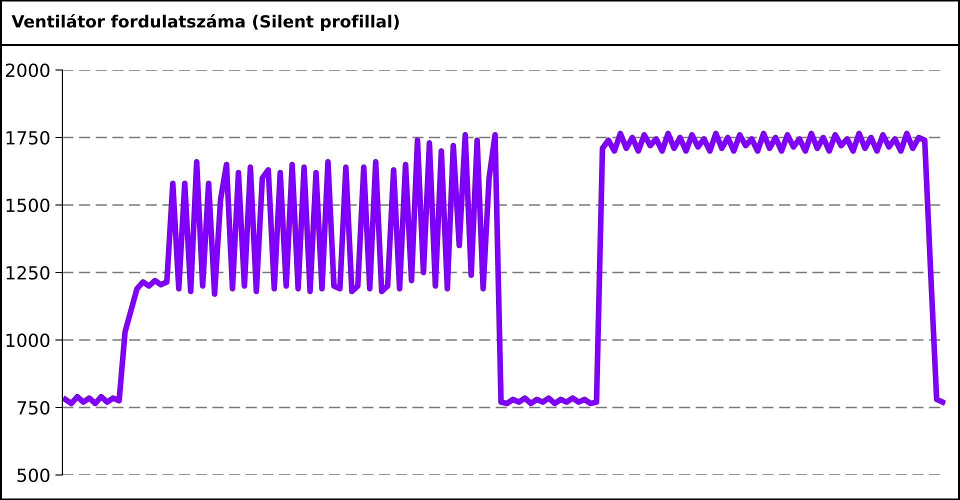 This screenshot has height=500, width=960. Describe the element at coordinates (34, 475) in the screenshot. I see `y-tick-label: 500` at that location.